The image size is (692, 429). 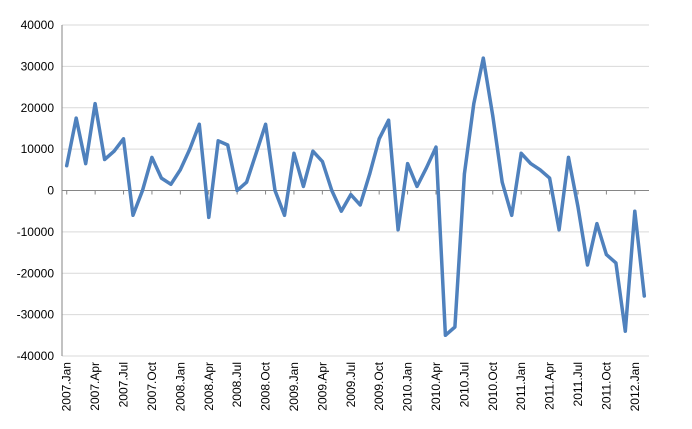 I want to click on x-tick-label: 2007.Oct, so click(x=152, y=385).